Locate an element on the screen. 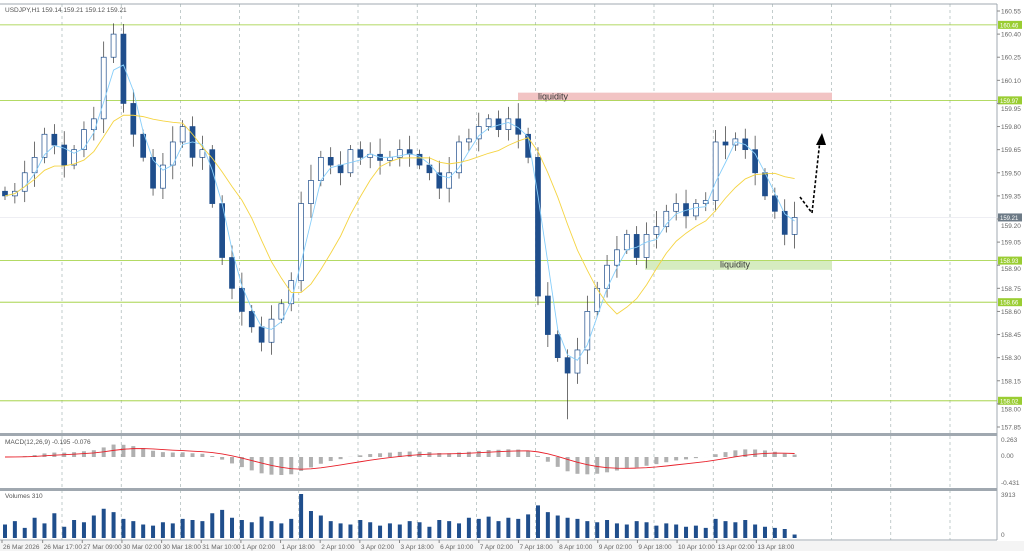 The height and width of the screenshot is (551, 1024). level-label: 158.02 is located at coordinates (1009, 402).